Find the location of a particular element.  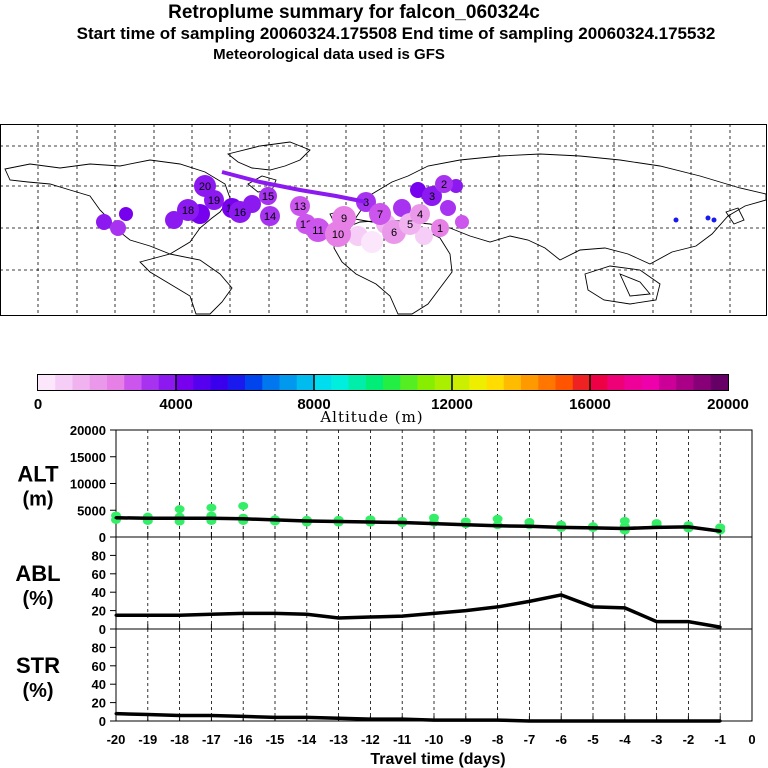

retroplume-trajectory: 2019181716151413121110987654321 is located at coordinates (406, 211).